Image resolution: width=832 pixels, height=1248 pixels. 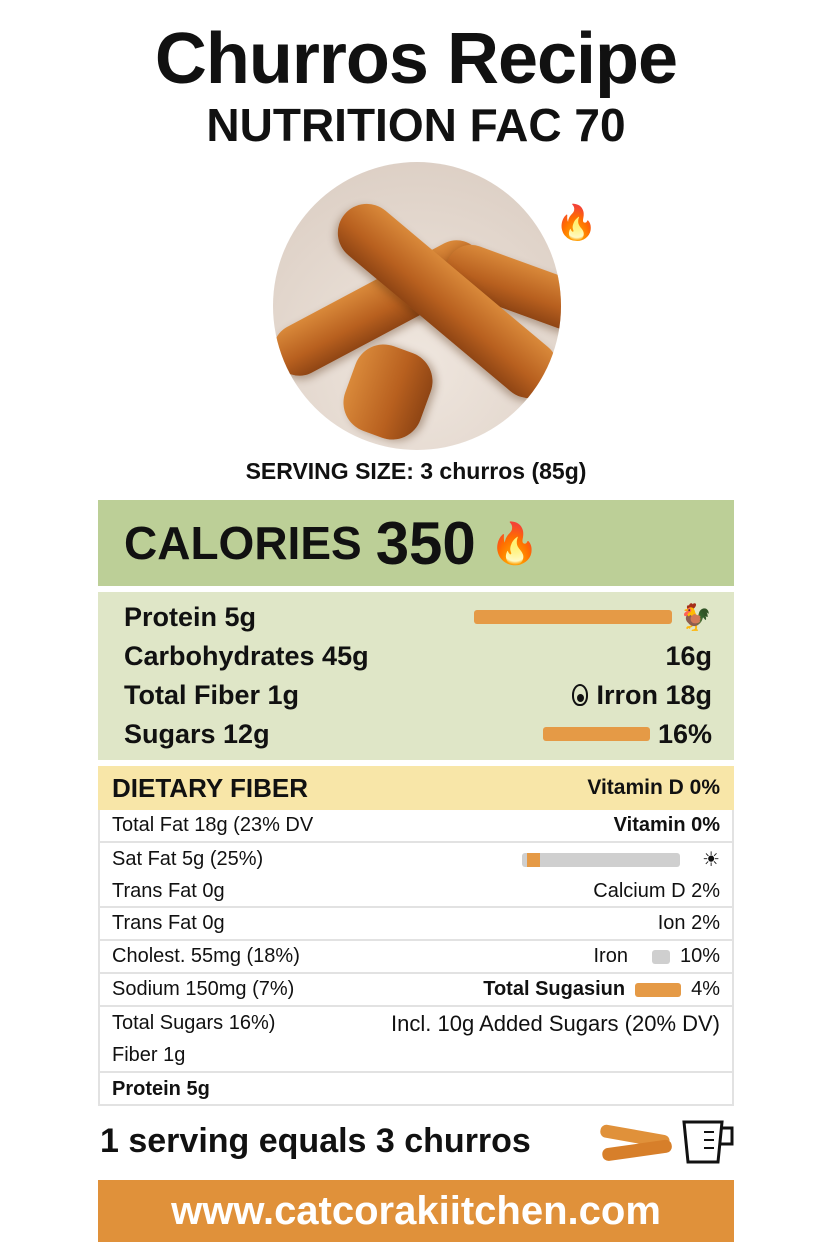 I want to click on churros-photo, so click(x=417, y=306).